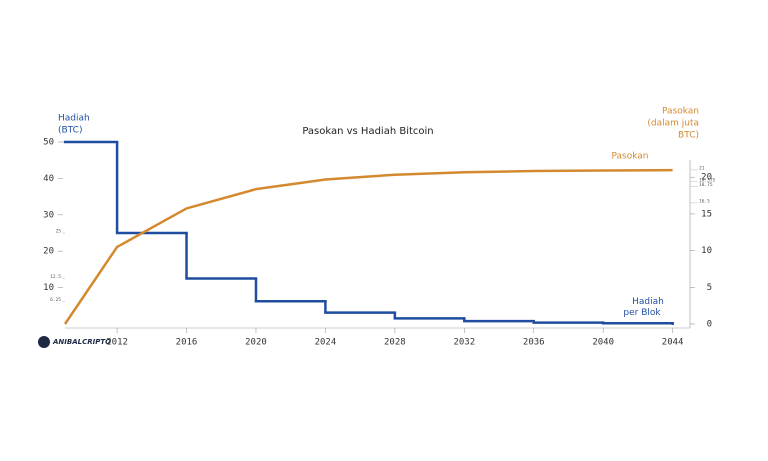 The height and width of the screenshot is (461, 768). I want to click on x-tick-label: 2024, so click(326, 343).